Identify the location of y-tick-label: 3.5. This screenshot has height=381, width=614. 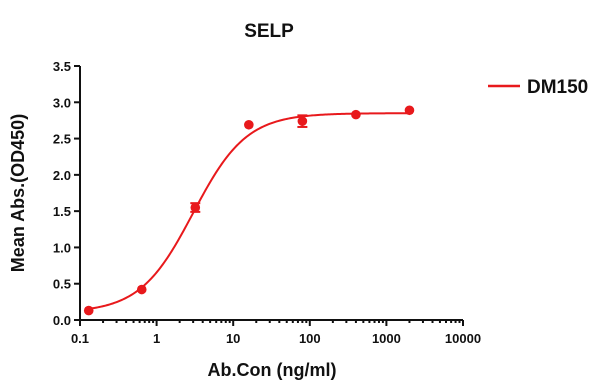
(62, 66).